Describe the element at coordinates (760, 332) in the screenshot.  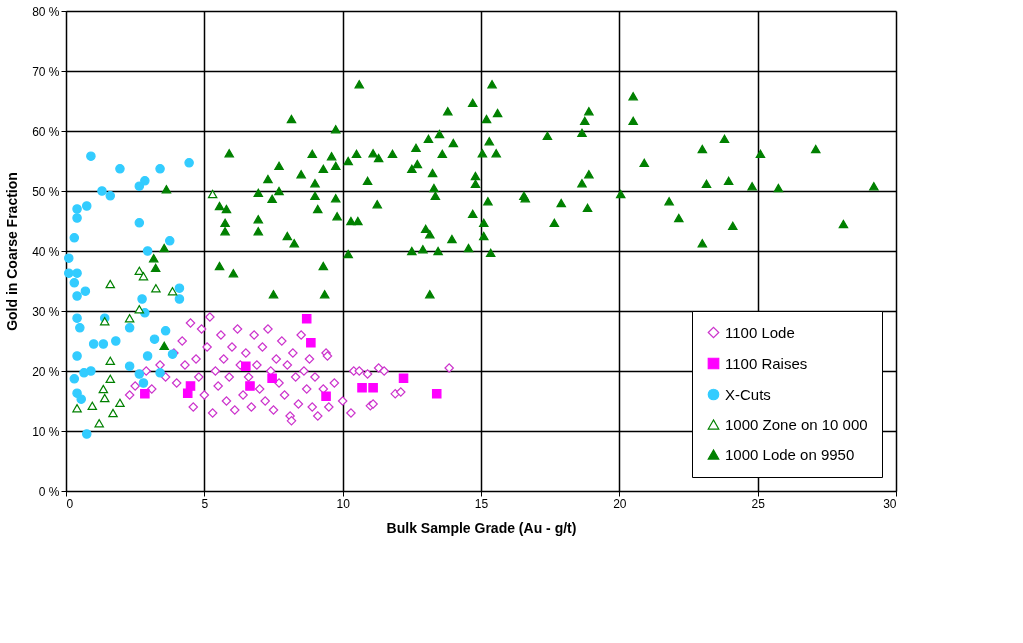
I see `legend-label: 1100 Lode` at that location.